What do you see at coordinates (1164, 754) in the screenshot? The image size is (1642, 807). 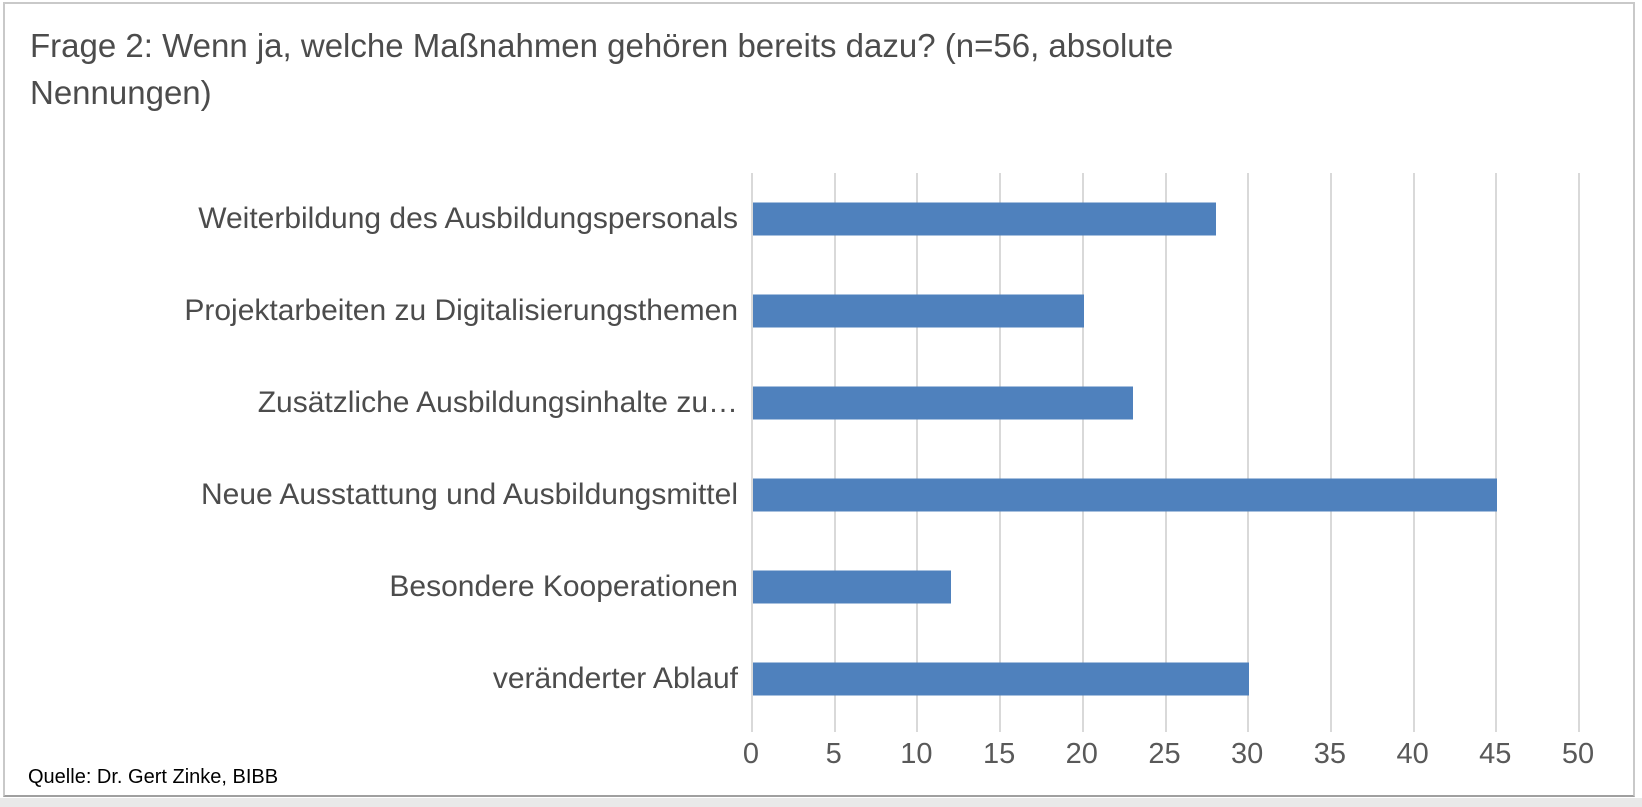 I see `x-axis-tick-label: 25` at bounding box center [1164, 754].